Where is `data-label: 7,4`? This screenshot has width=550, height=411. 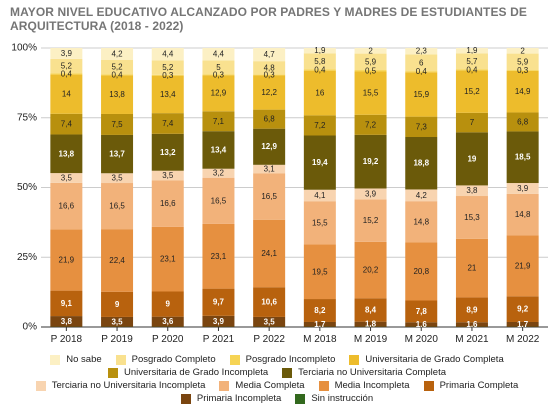 data-label: 7,4 is located at coordinates (168, 123).